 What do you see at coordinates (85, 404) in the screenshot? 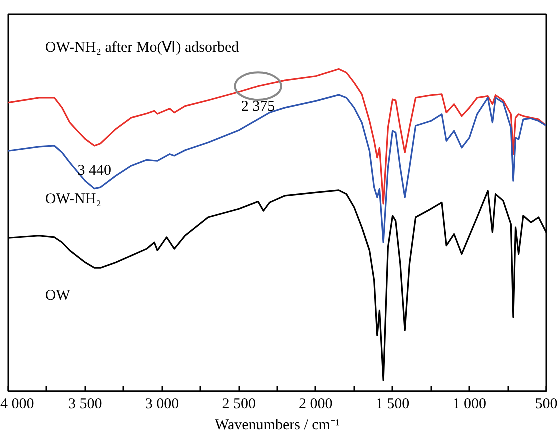
I see `x-tick-label: 3 500` at bounding box center [85, 404].